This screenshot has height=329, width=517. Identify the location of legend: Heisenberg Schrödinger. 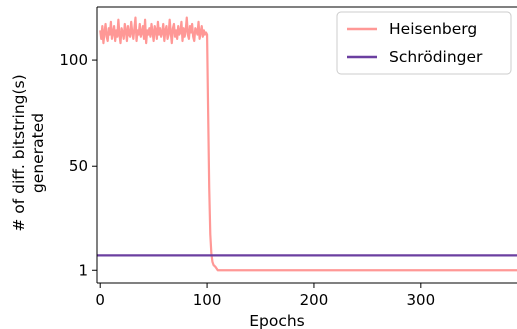
(424, 43).